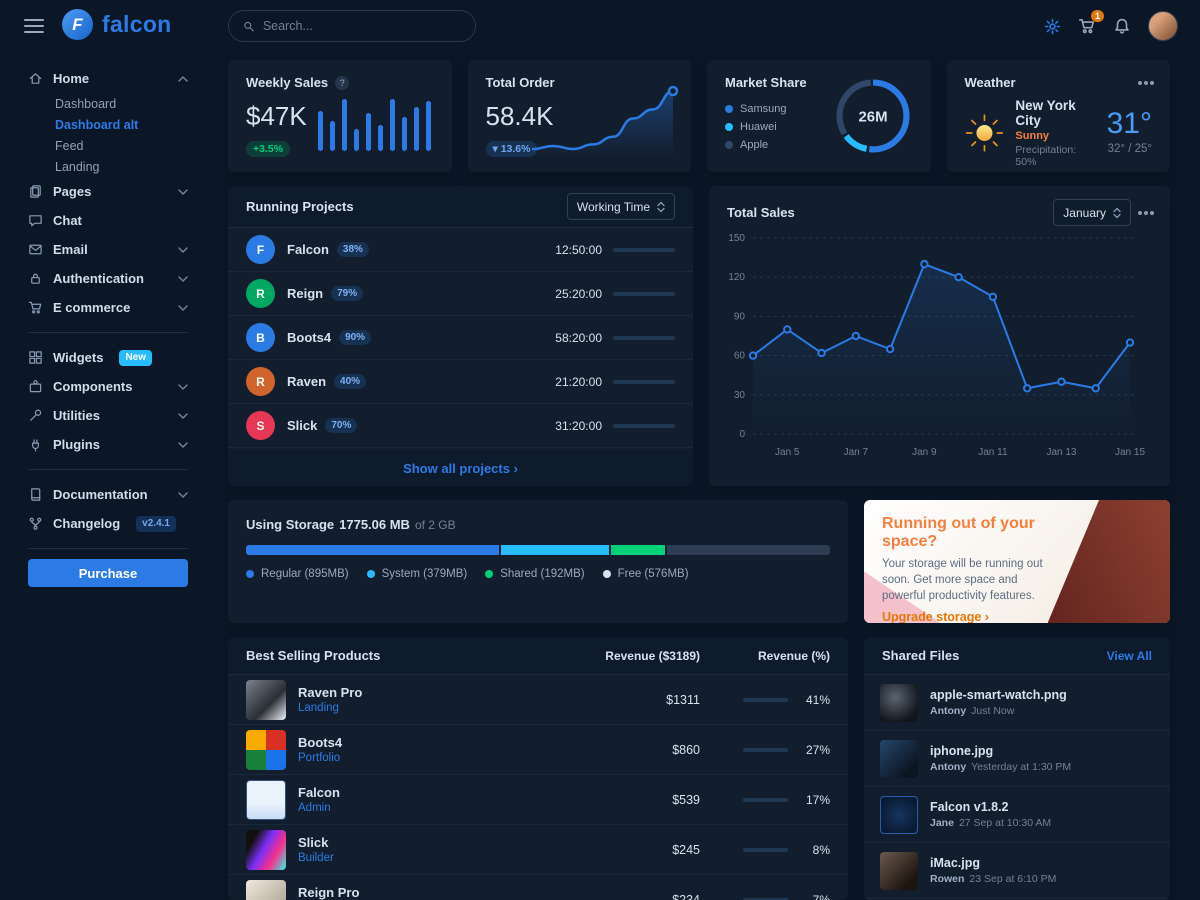  What do you see at coordinates (817, 799) in the screenshot?
I see `product-percent: 17%` at bounding box center [817, 799].